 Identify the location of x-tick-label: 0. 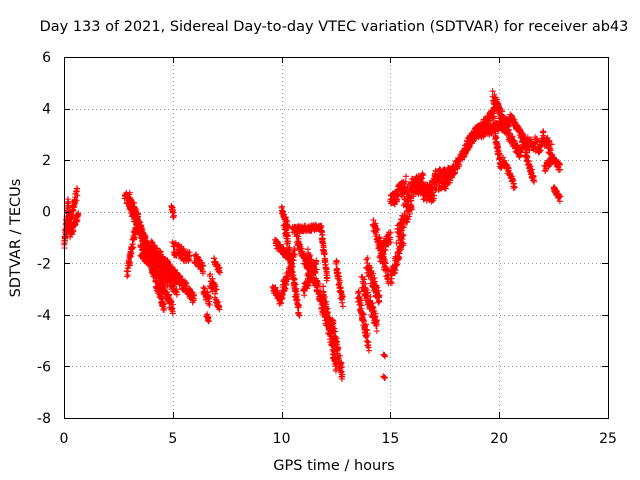
(64, 439).